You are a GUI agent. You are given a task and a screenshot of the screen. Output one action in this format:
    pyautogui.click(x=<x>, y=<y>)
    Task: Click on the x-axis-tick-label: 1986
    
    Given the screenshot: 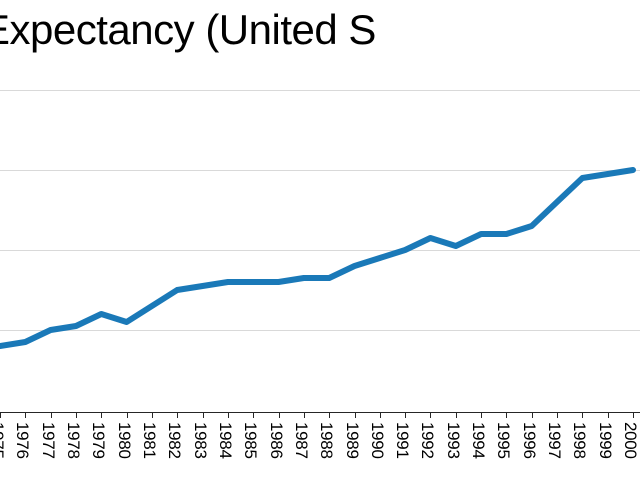 What is the action you would take?
    pyautogui.click(x=276, y=440)
    